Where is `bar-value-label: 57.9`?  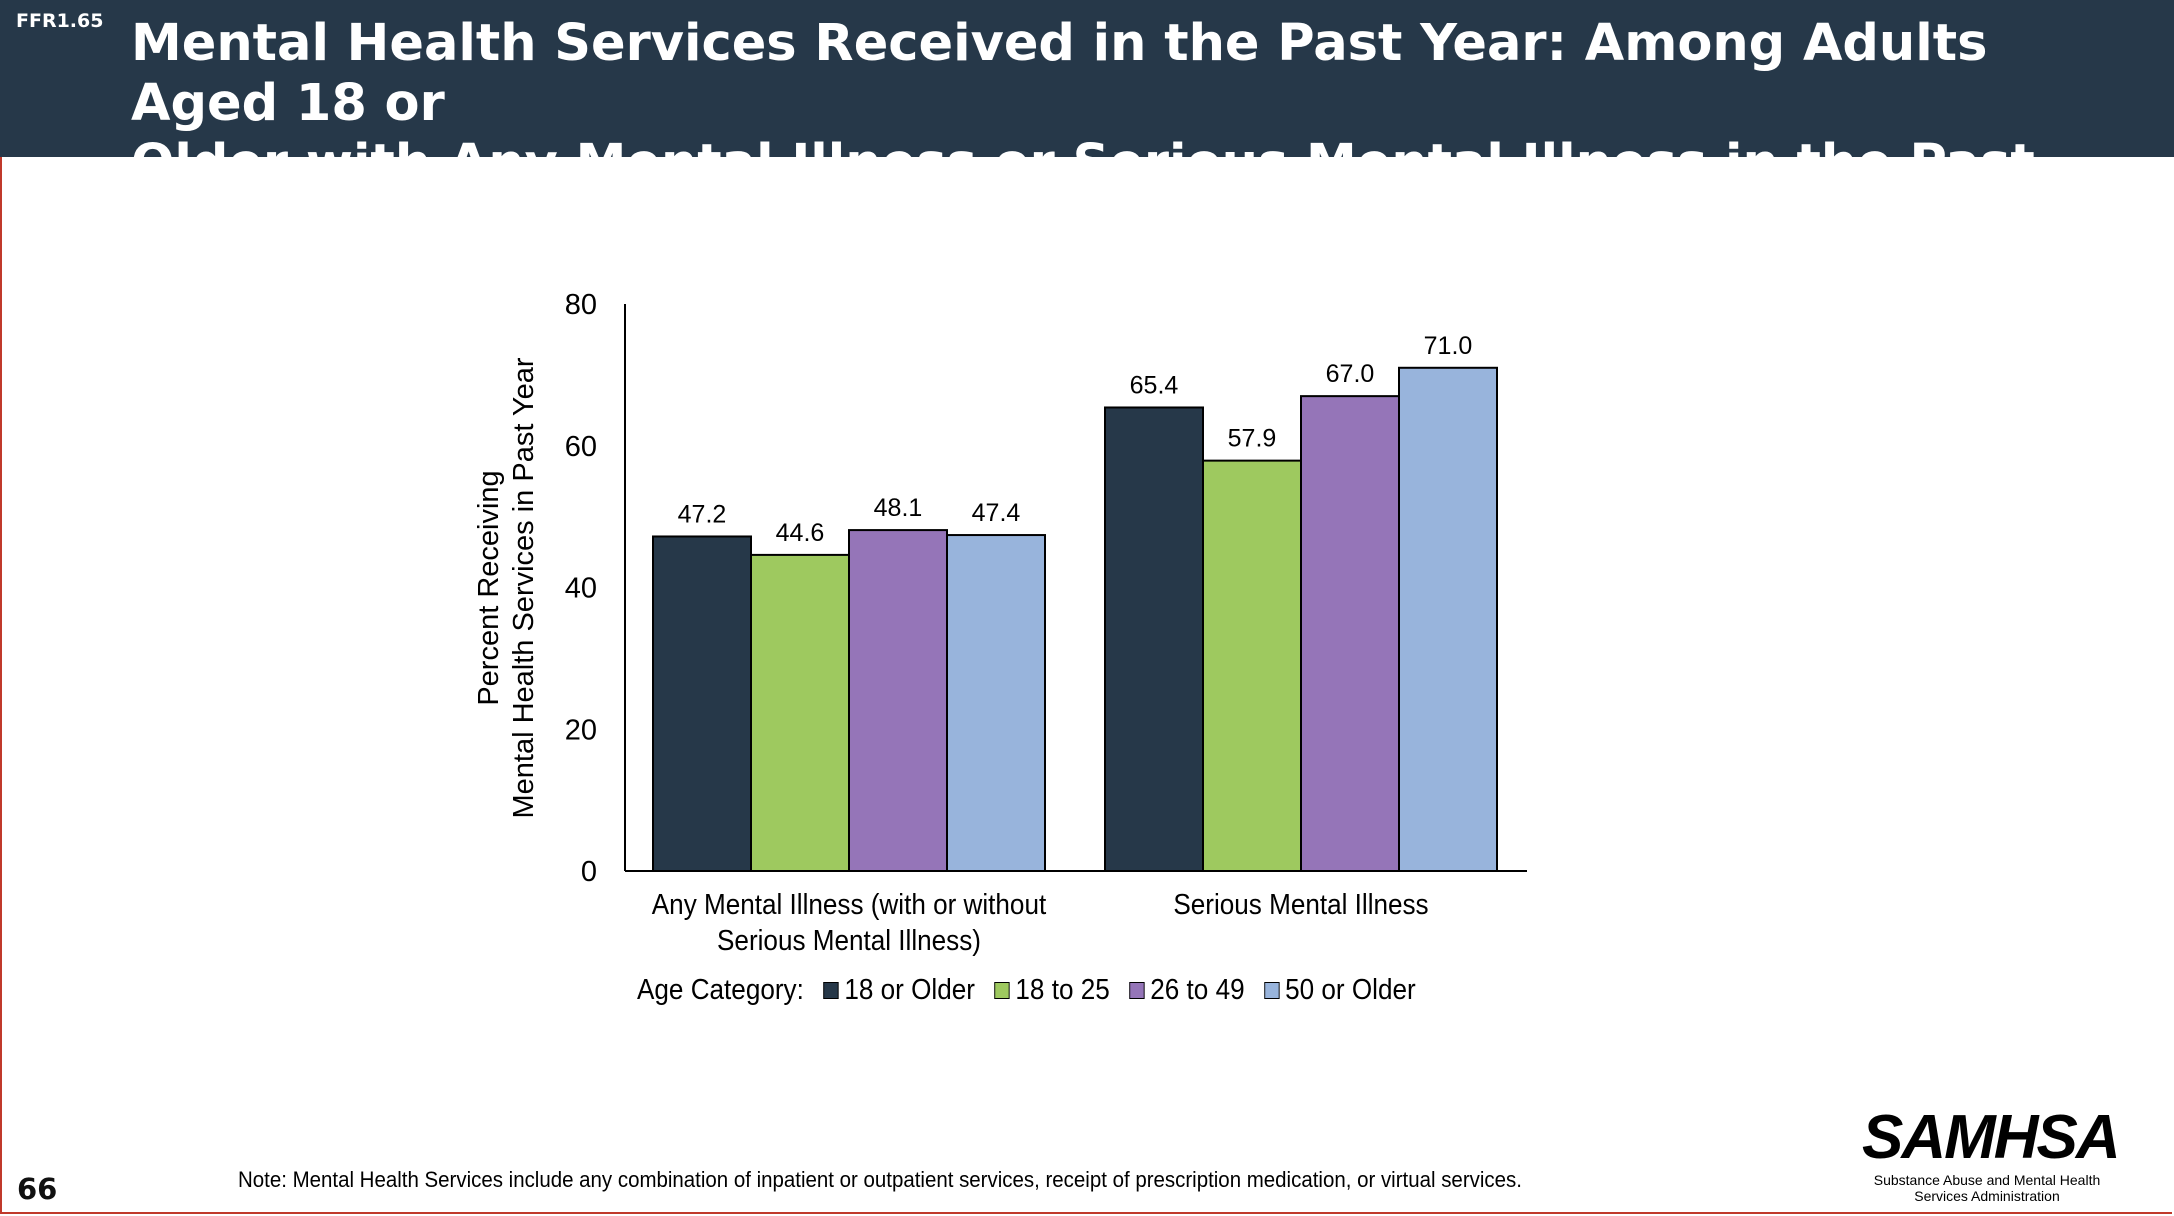
bar-value-label: 57.9 is located at coordinates (1252, 439).